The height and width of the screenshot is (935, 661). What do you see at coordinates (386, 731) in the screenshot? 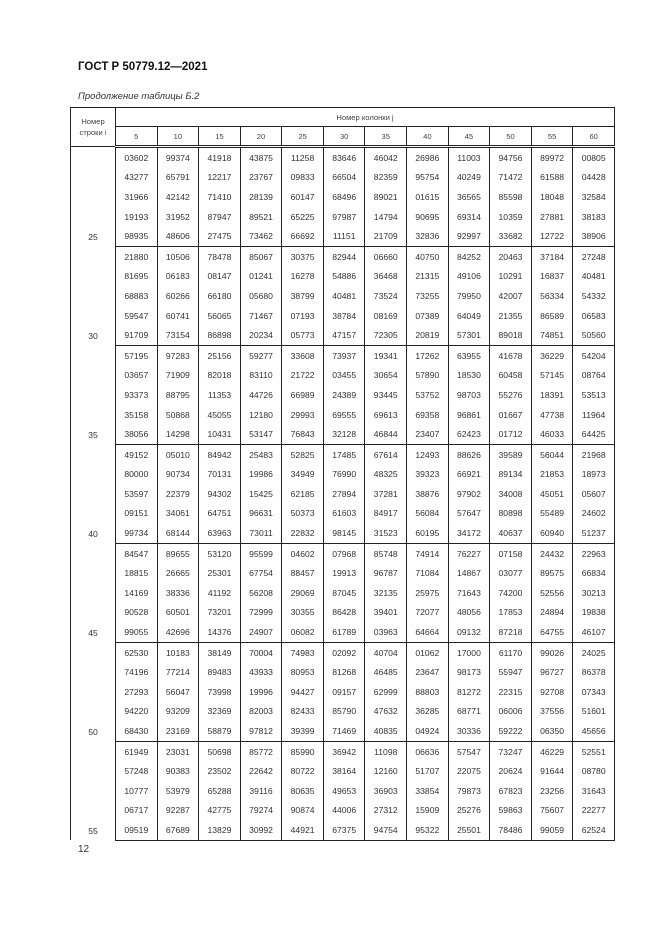
I see `table-cell: 40835` at bounding box center [386, 731].